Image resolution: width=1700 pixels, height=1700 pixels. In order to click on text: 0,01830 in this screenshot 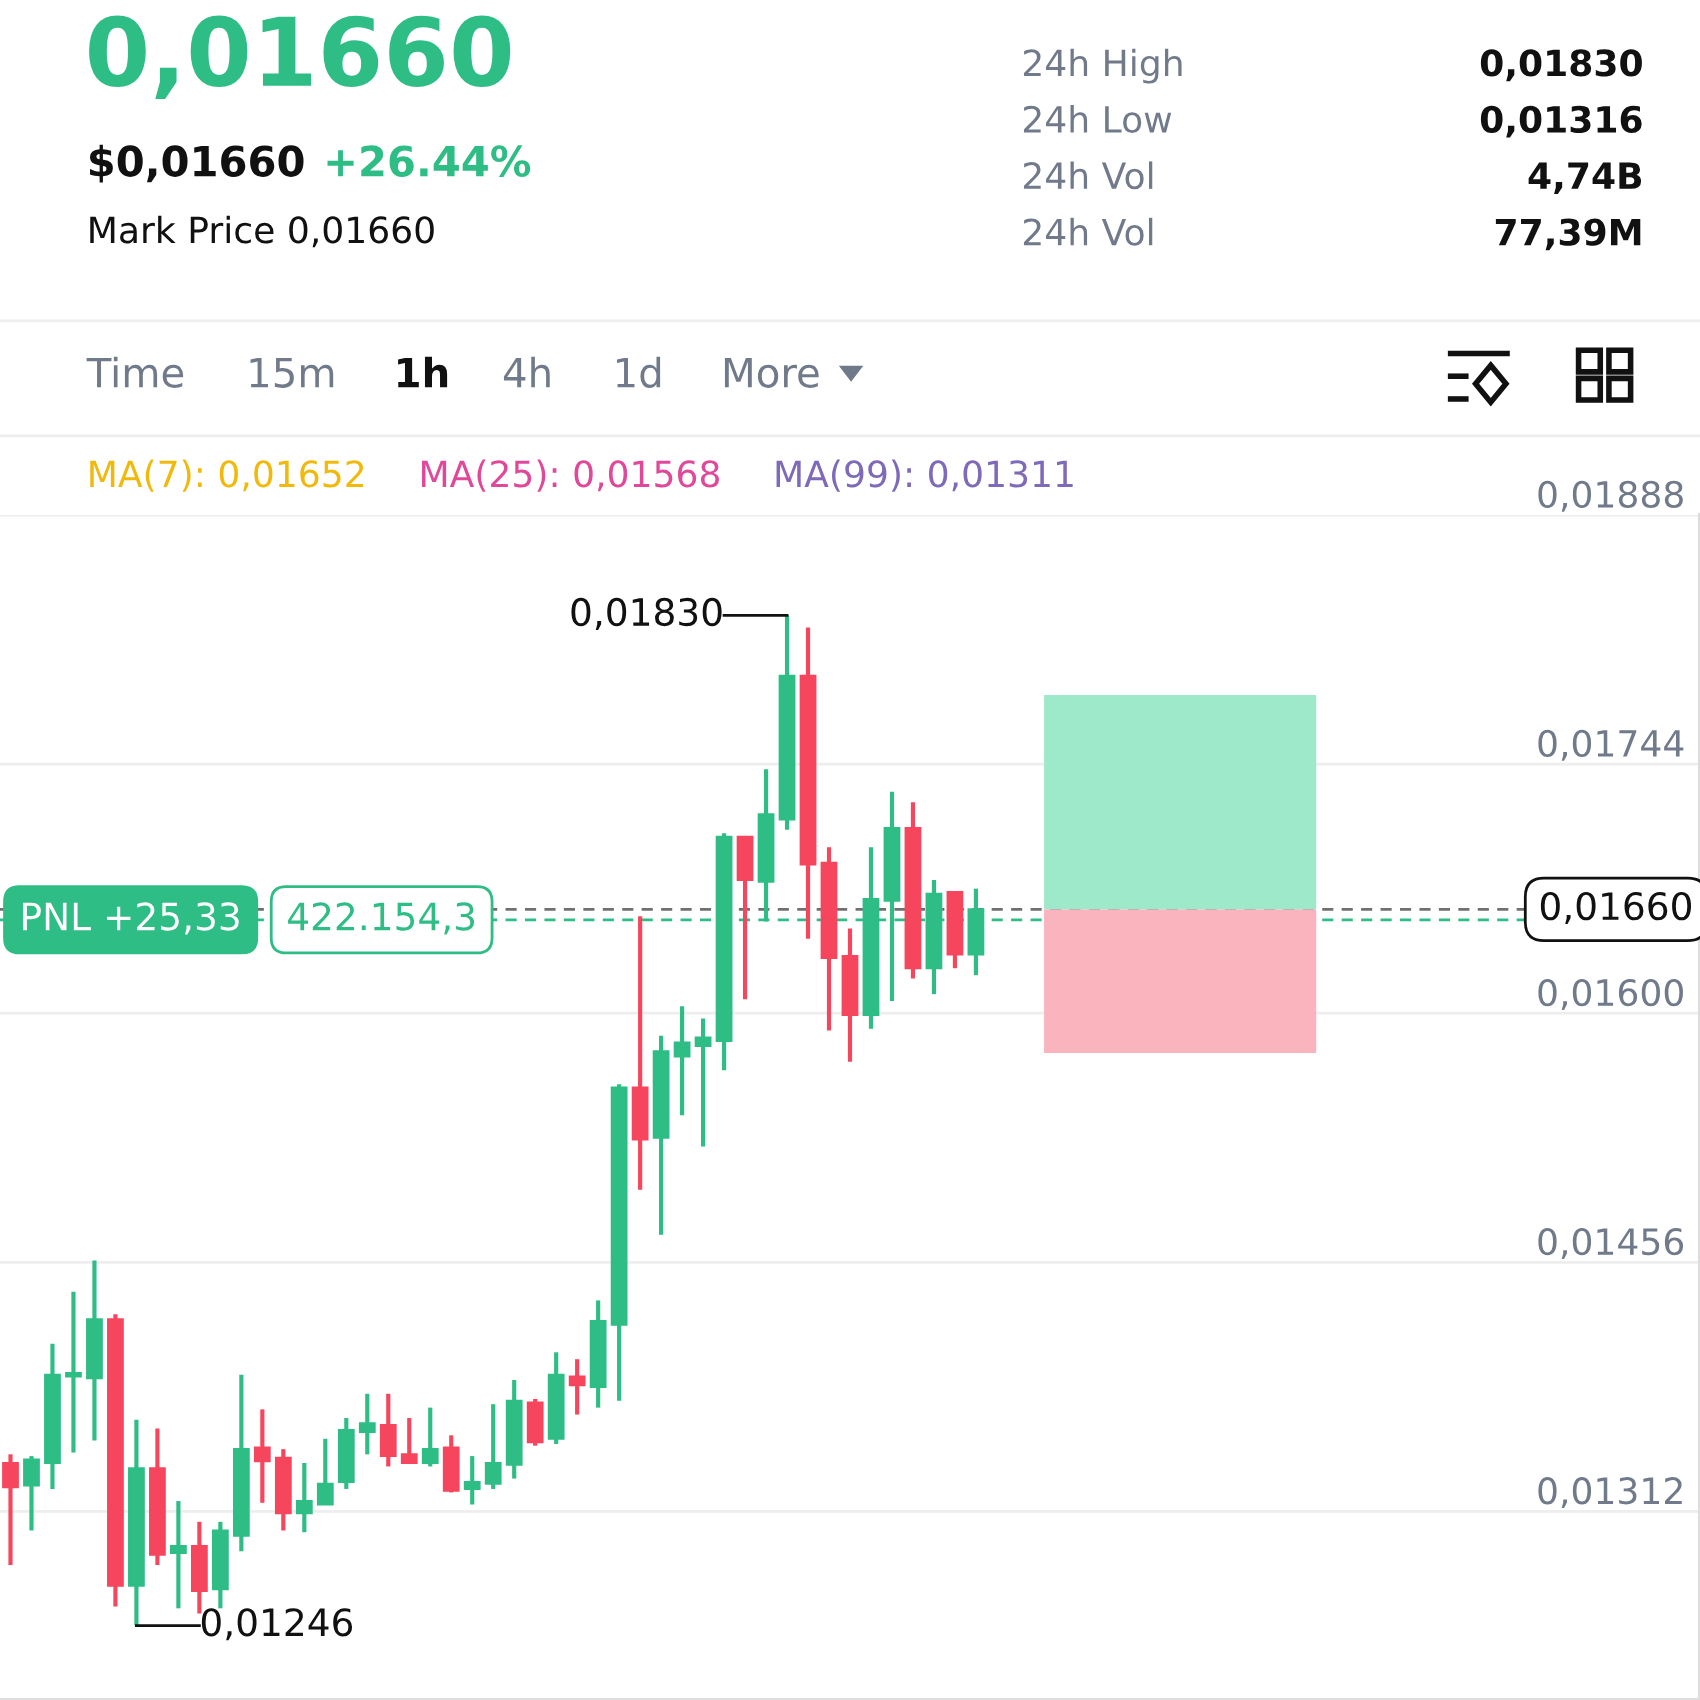, I will do `click(1561, 65)`.